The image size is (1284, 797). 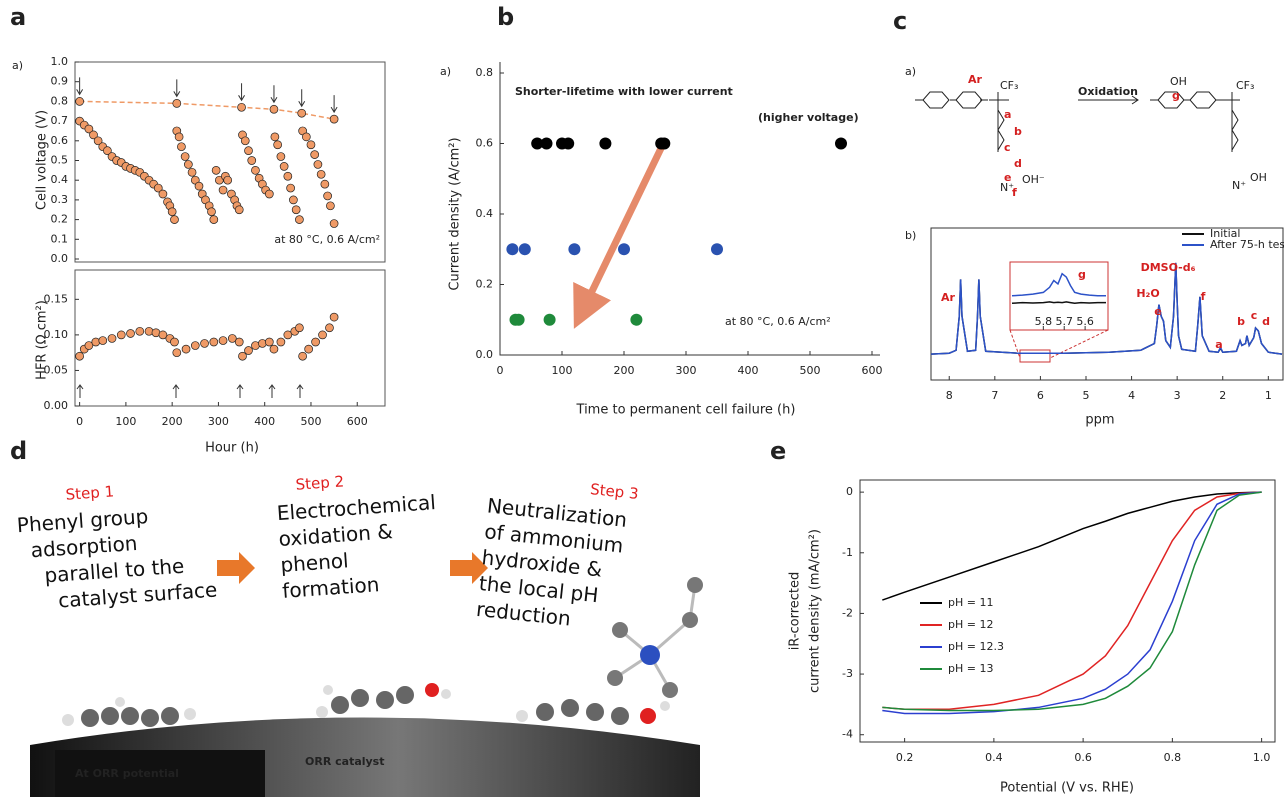 I want to click on annotation: at 80 °C, 0.6 A/cm², so click(x=778, y=321).